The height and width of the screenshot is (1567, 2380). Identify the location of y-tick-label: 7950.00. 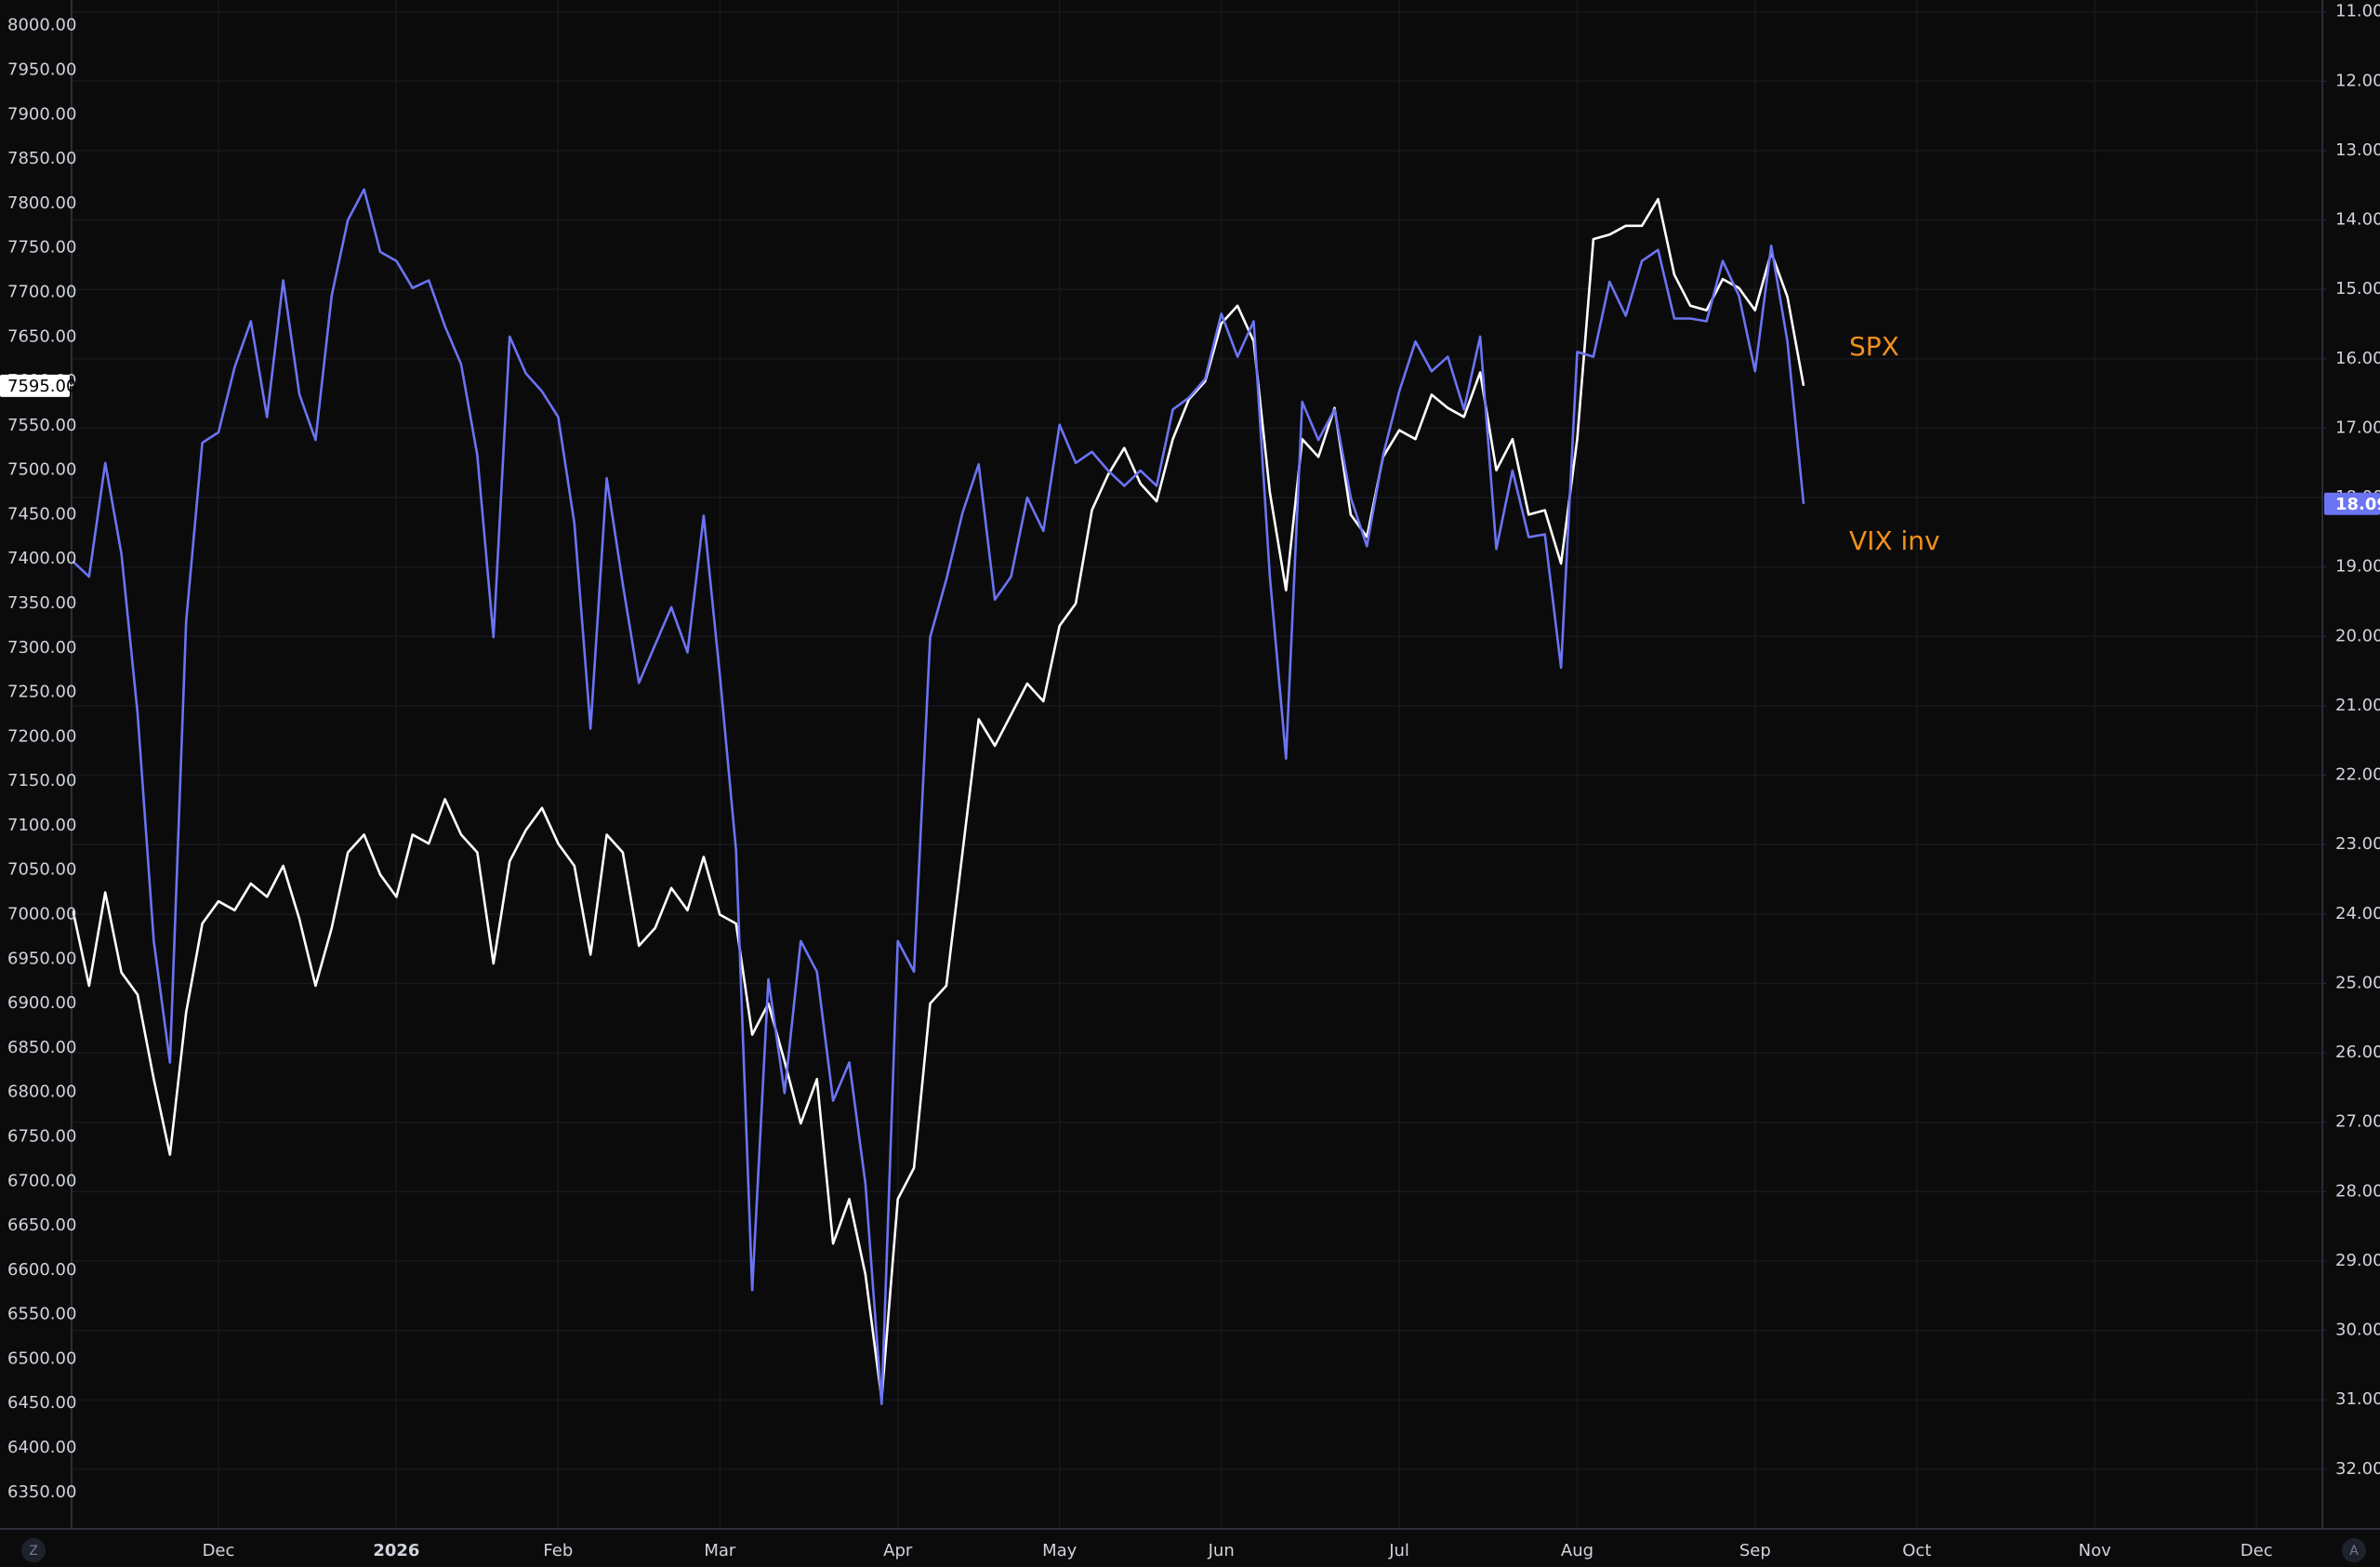
(41, 70).